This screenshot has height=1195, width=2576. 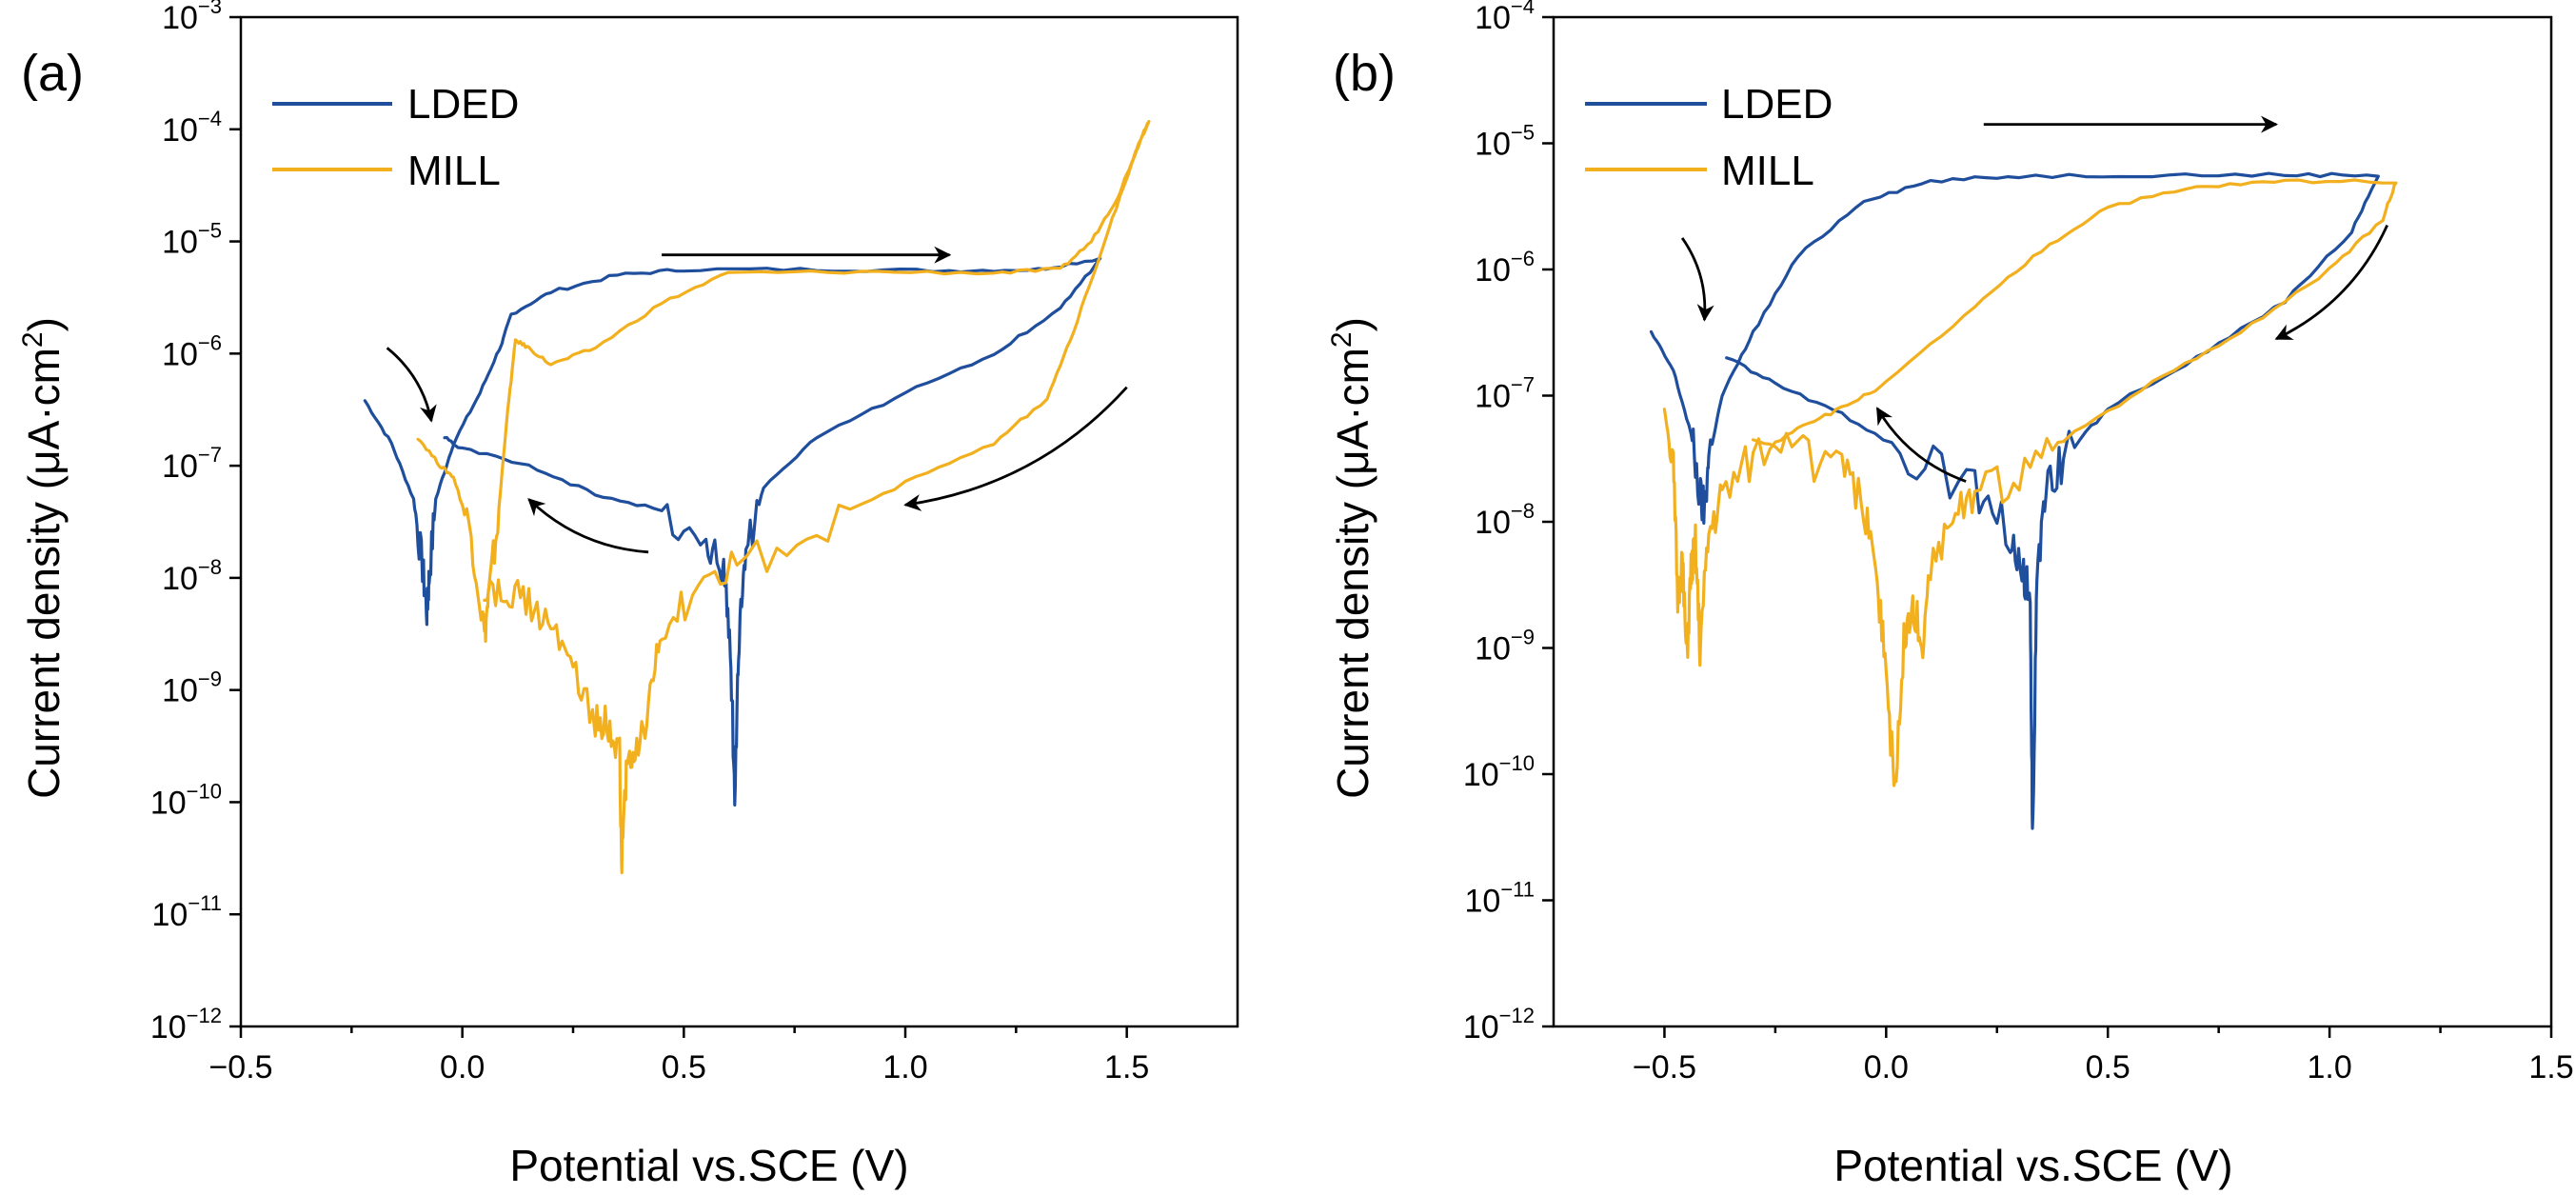 I want to click on series-line-lded, so click(x=732, y=531).